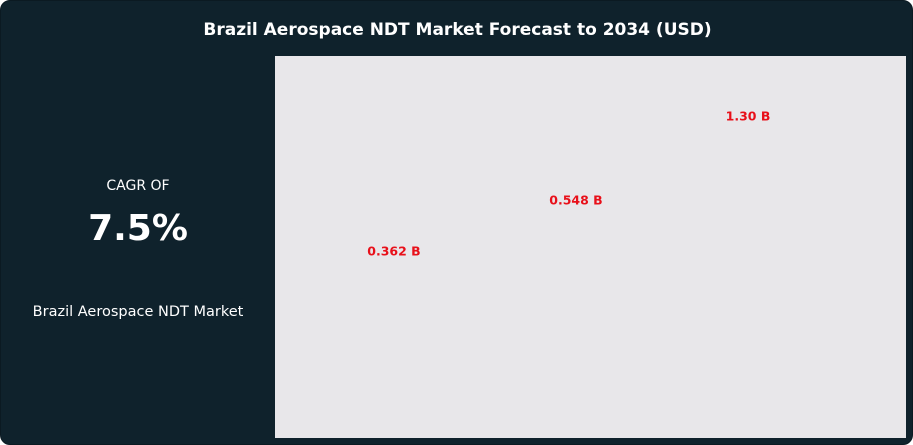 This screenshot has width=913, height=445. Describe the element at coordinates (138, 186) in the screenshot. I see `cagr-caption: CAGR OF` at that location.